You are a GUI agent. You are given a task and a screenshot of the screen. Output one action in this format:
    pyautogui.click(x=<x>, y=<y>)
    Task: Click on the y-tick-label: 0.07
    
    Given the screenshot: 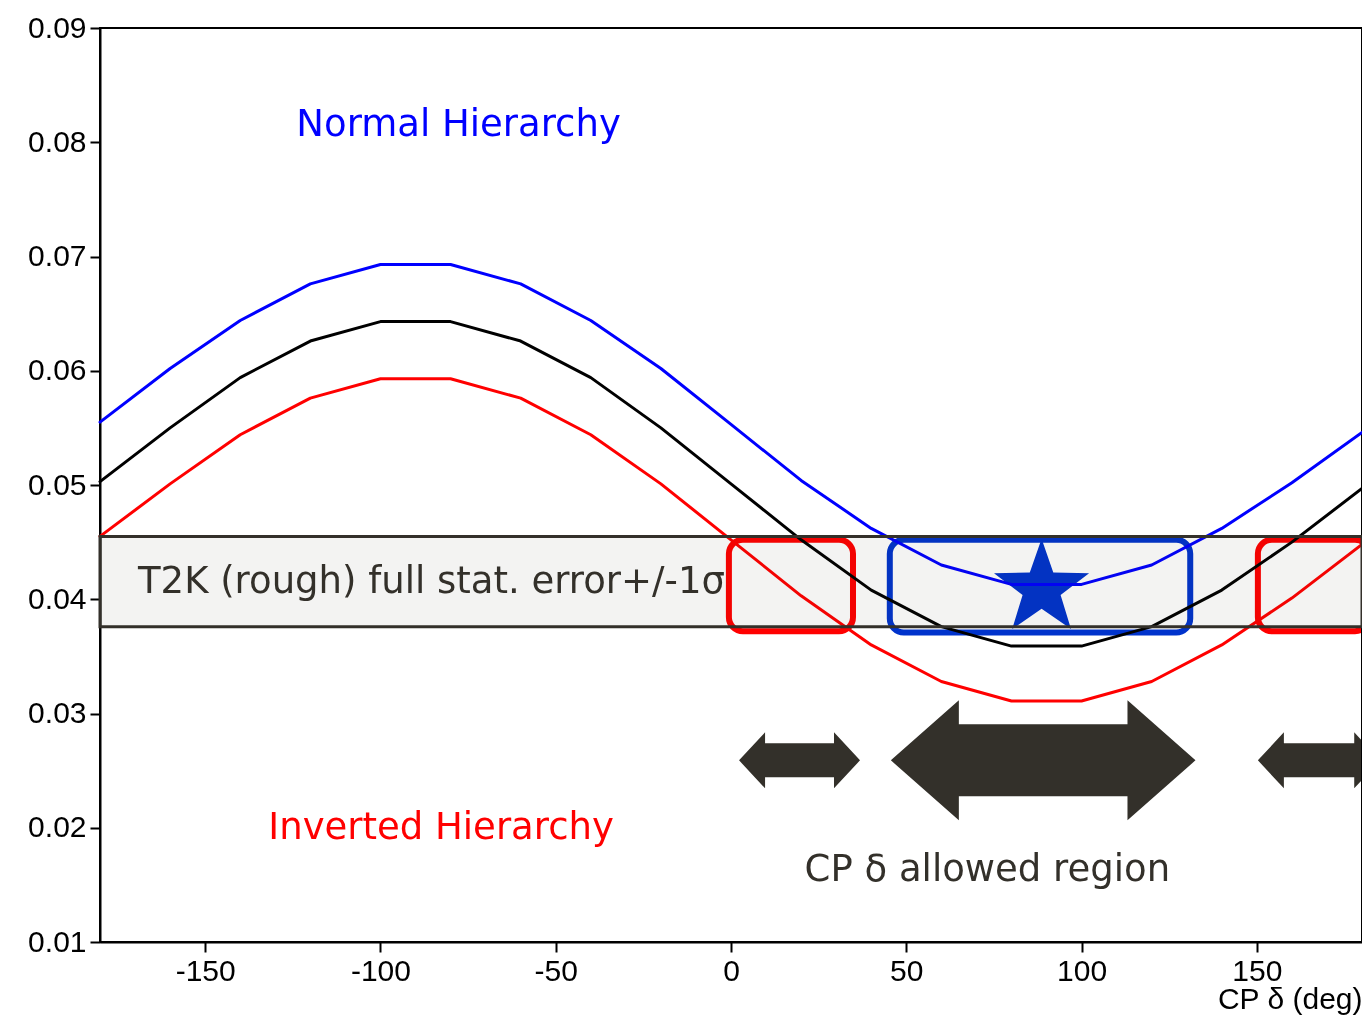 What is the action you would take?
    pyautogui.click(x=57, y=255)
    